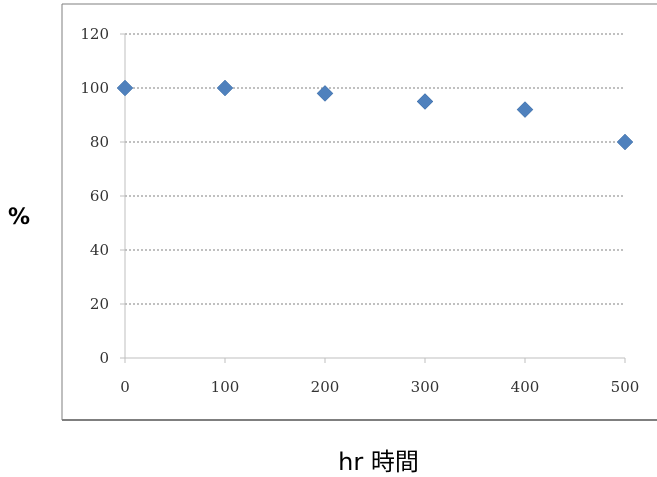 This screenshot has width=657, height=477. What do you see at coordinates (99, 304) in the screenshot?
I see `y-tick-label: 20` at bounding box center [99, 304].